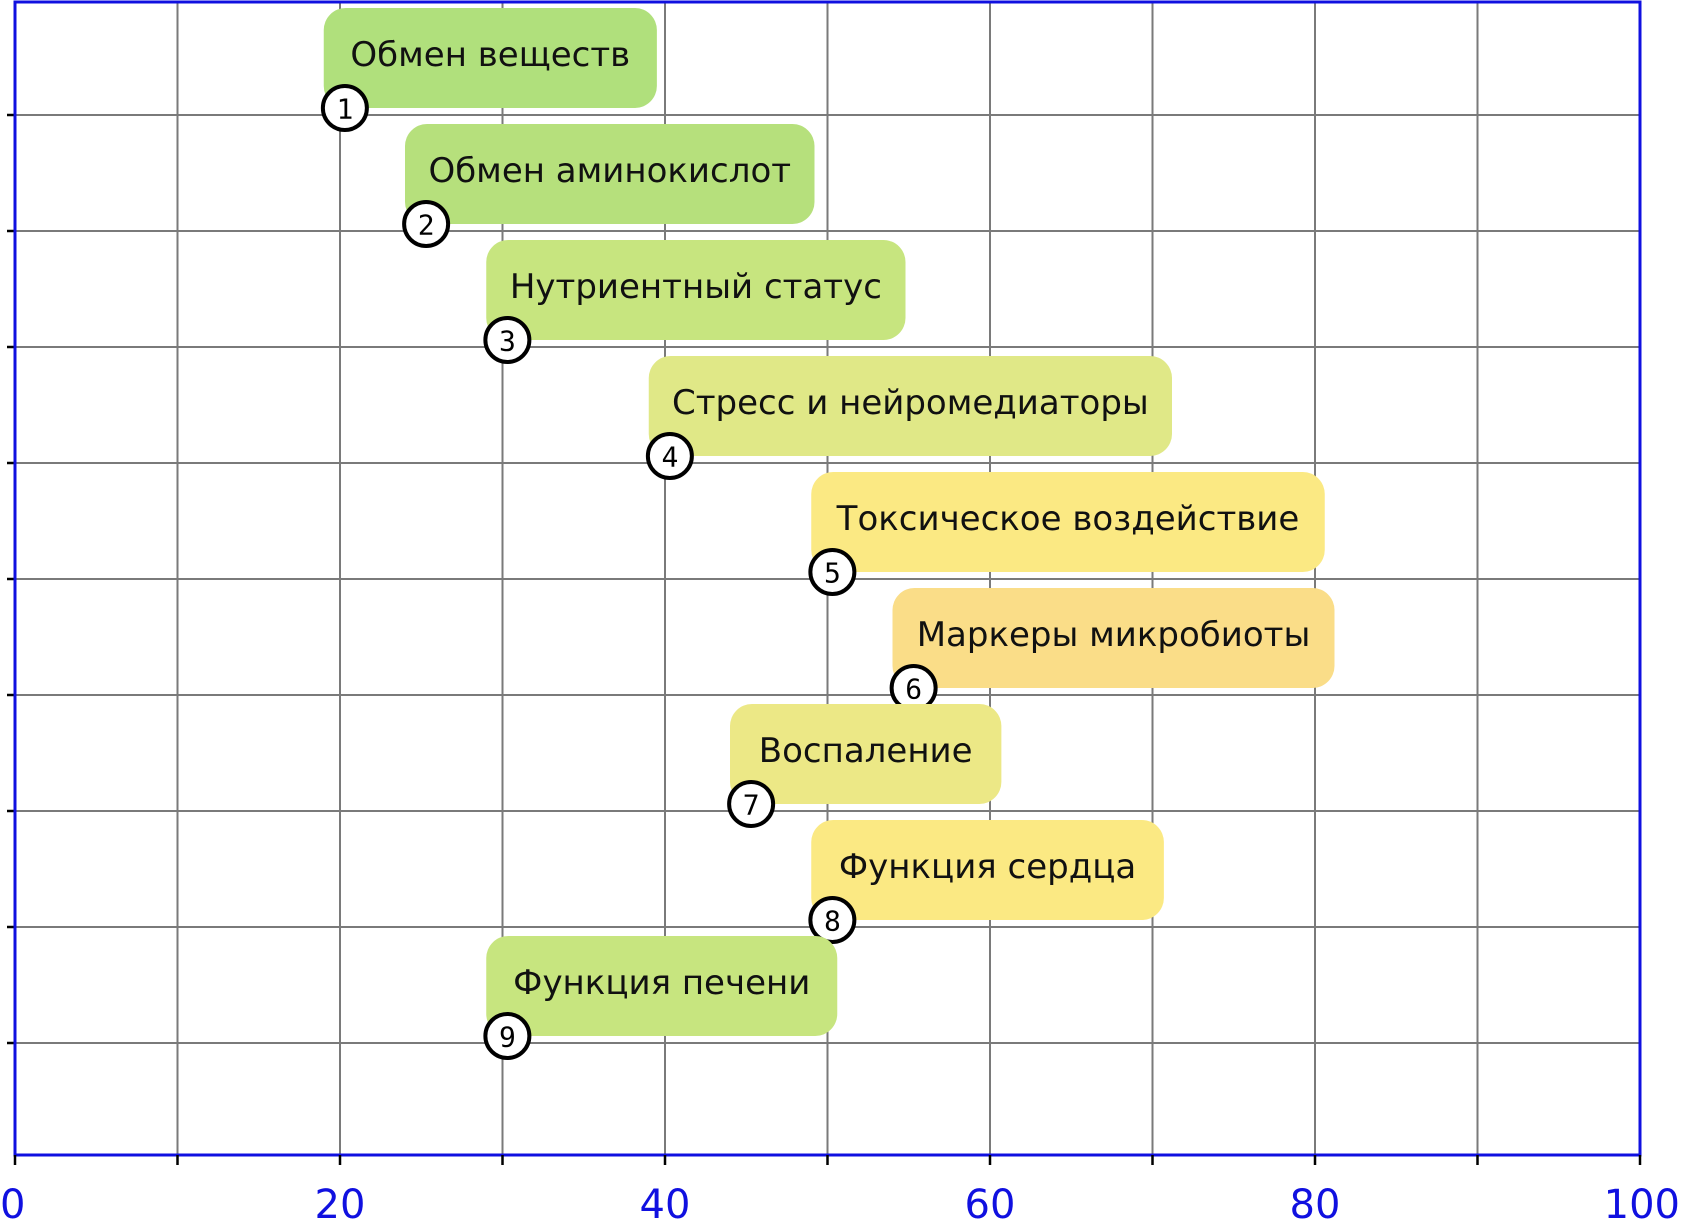  What do you see at coordinates (12, 1204) in the screenshot?
I see `x-tick-label: 0` at bounding box center [12, 1204].